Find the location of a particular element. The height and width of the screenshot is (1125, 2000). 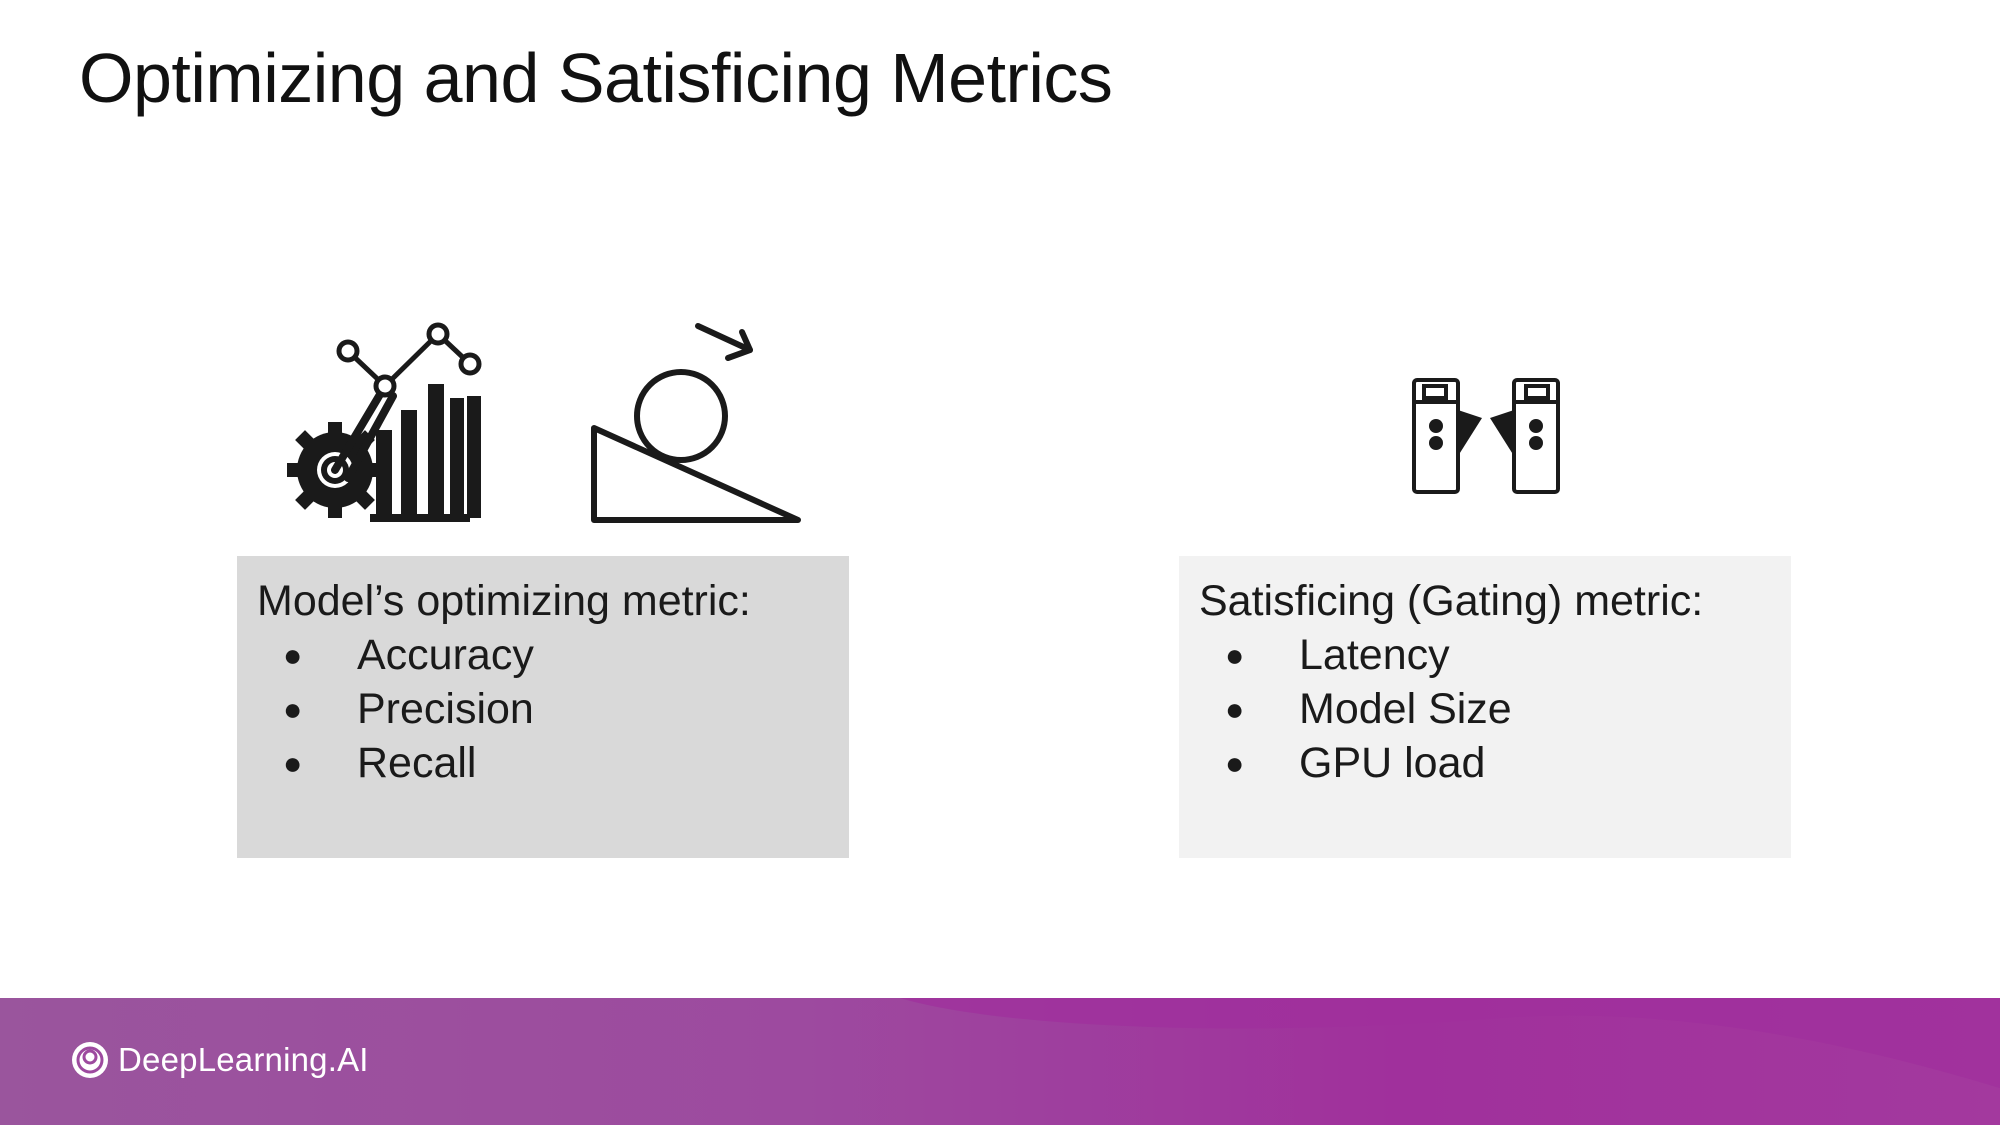

deeplearning-logo: DeepLearning.AI is located at coordinates (219, 1060).